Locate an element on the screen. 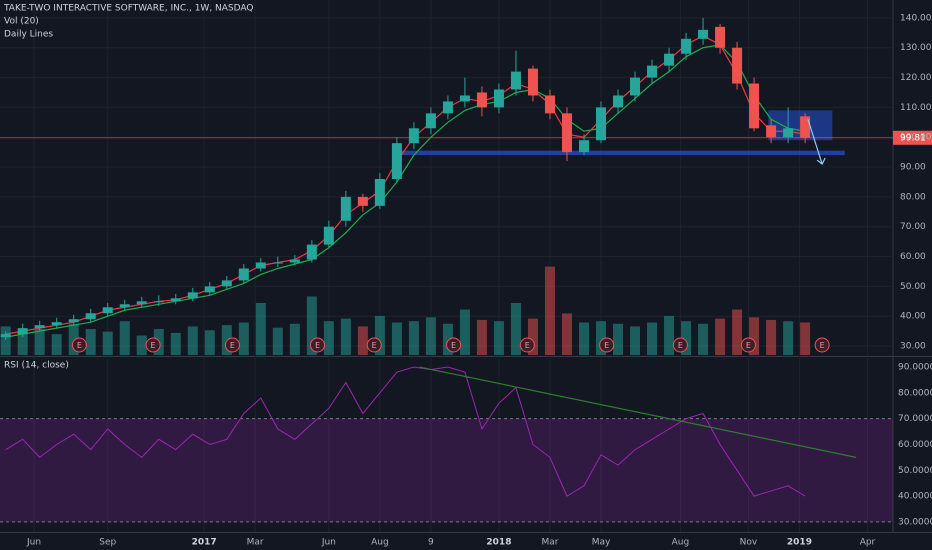  y-tick-label: 80.00 is located at coordinates (913, 197).